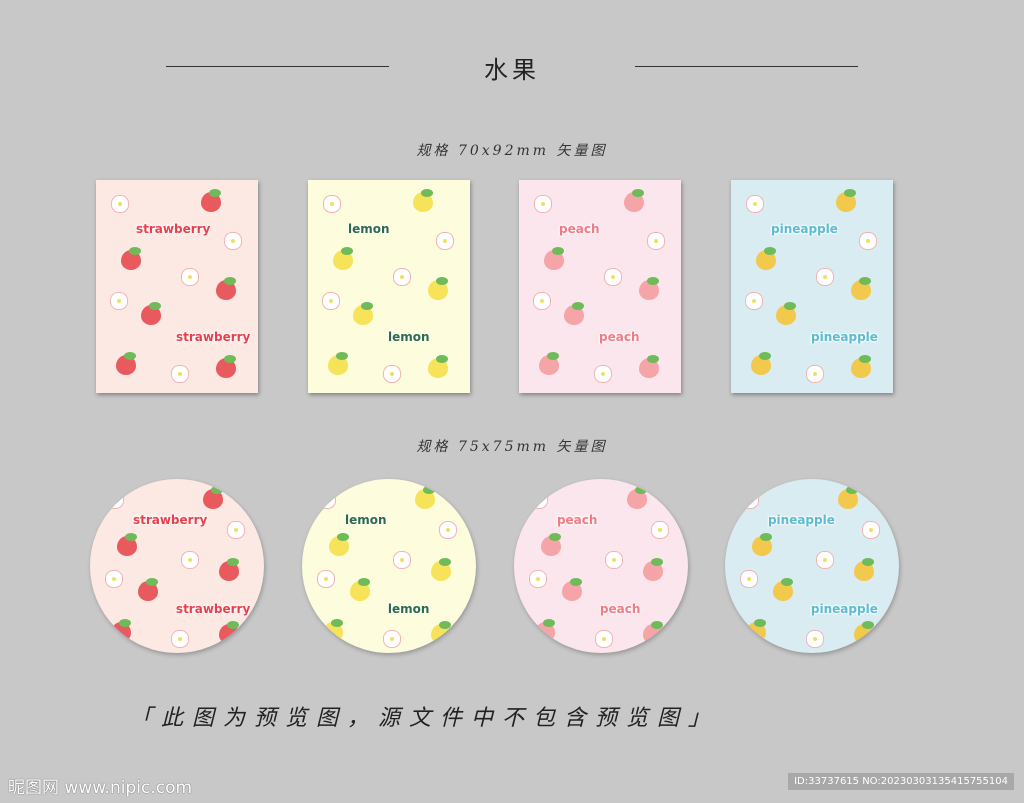 The height and width of the screenshot is (803, 1024). What do you see at coordinates (277, 66) in the screenshot?
I see `title-rule-left` at bounding box center [277, 66].